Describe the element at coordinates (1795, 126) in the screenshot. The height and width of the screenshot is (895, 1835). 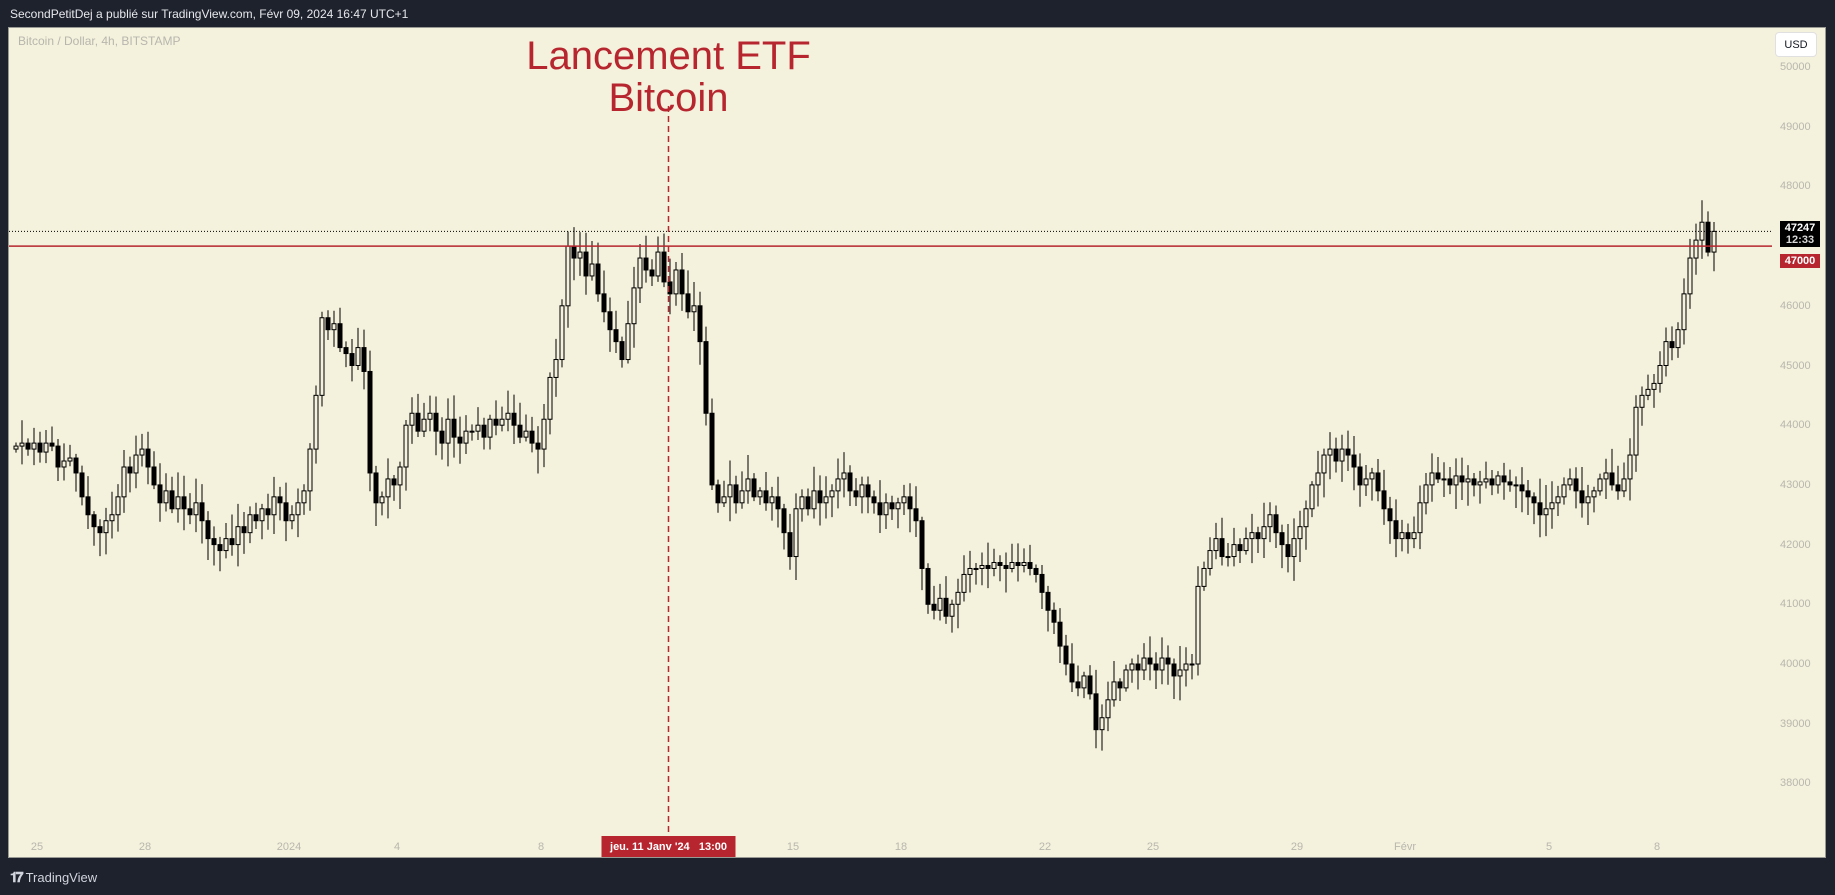
I see `price-tick-label: 49000` at that location.